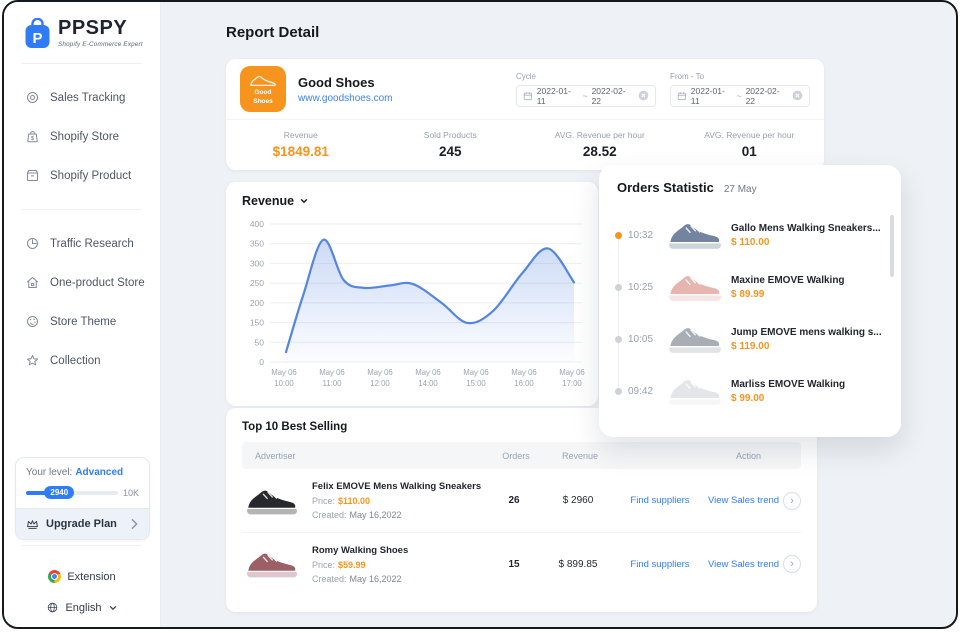  Describe the element at coordinates (82, 321) in the screenshot. I see `sidebar-item-store-theme: Store Theme` at that location.